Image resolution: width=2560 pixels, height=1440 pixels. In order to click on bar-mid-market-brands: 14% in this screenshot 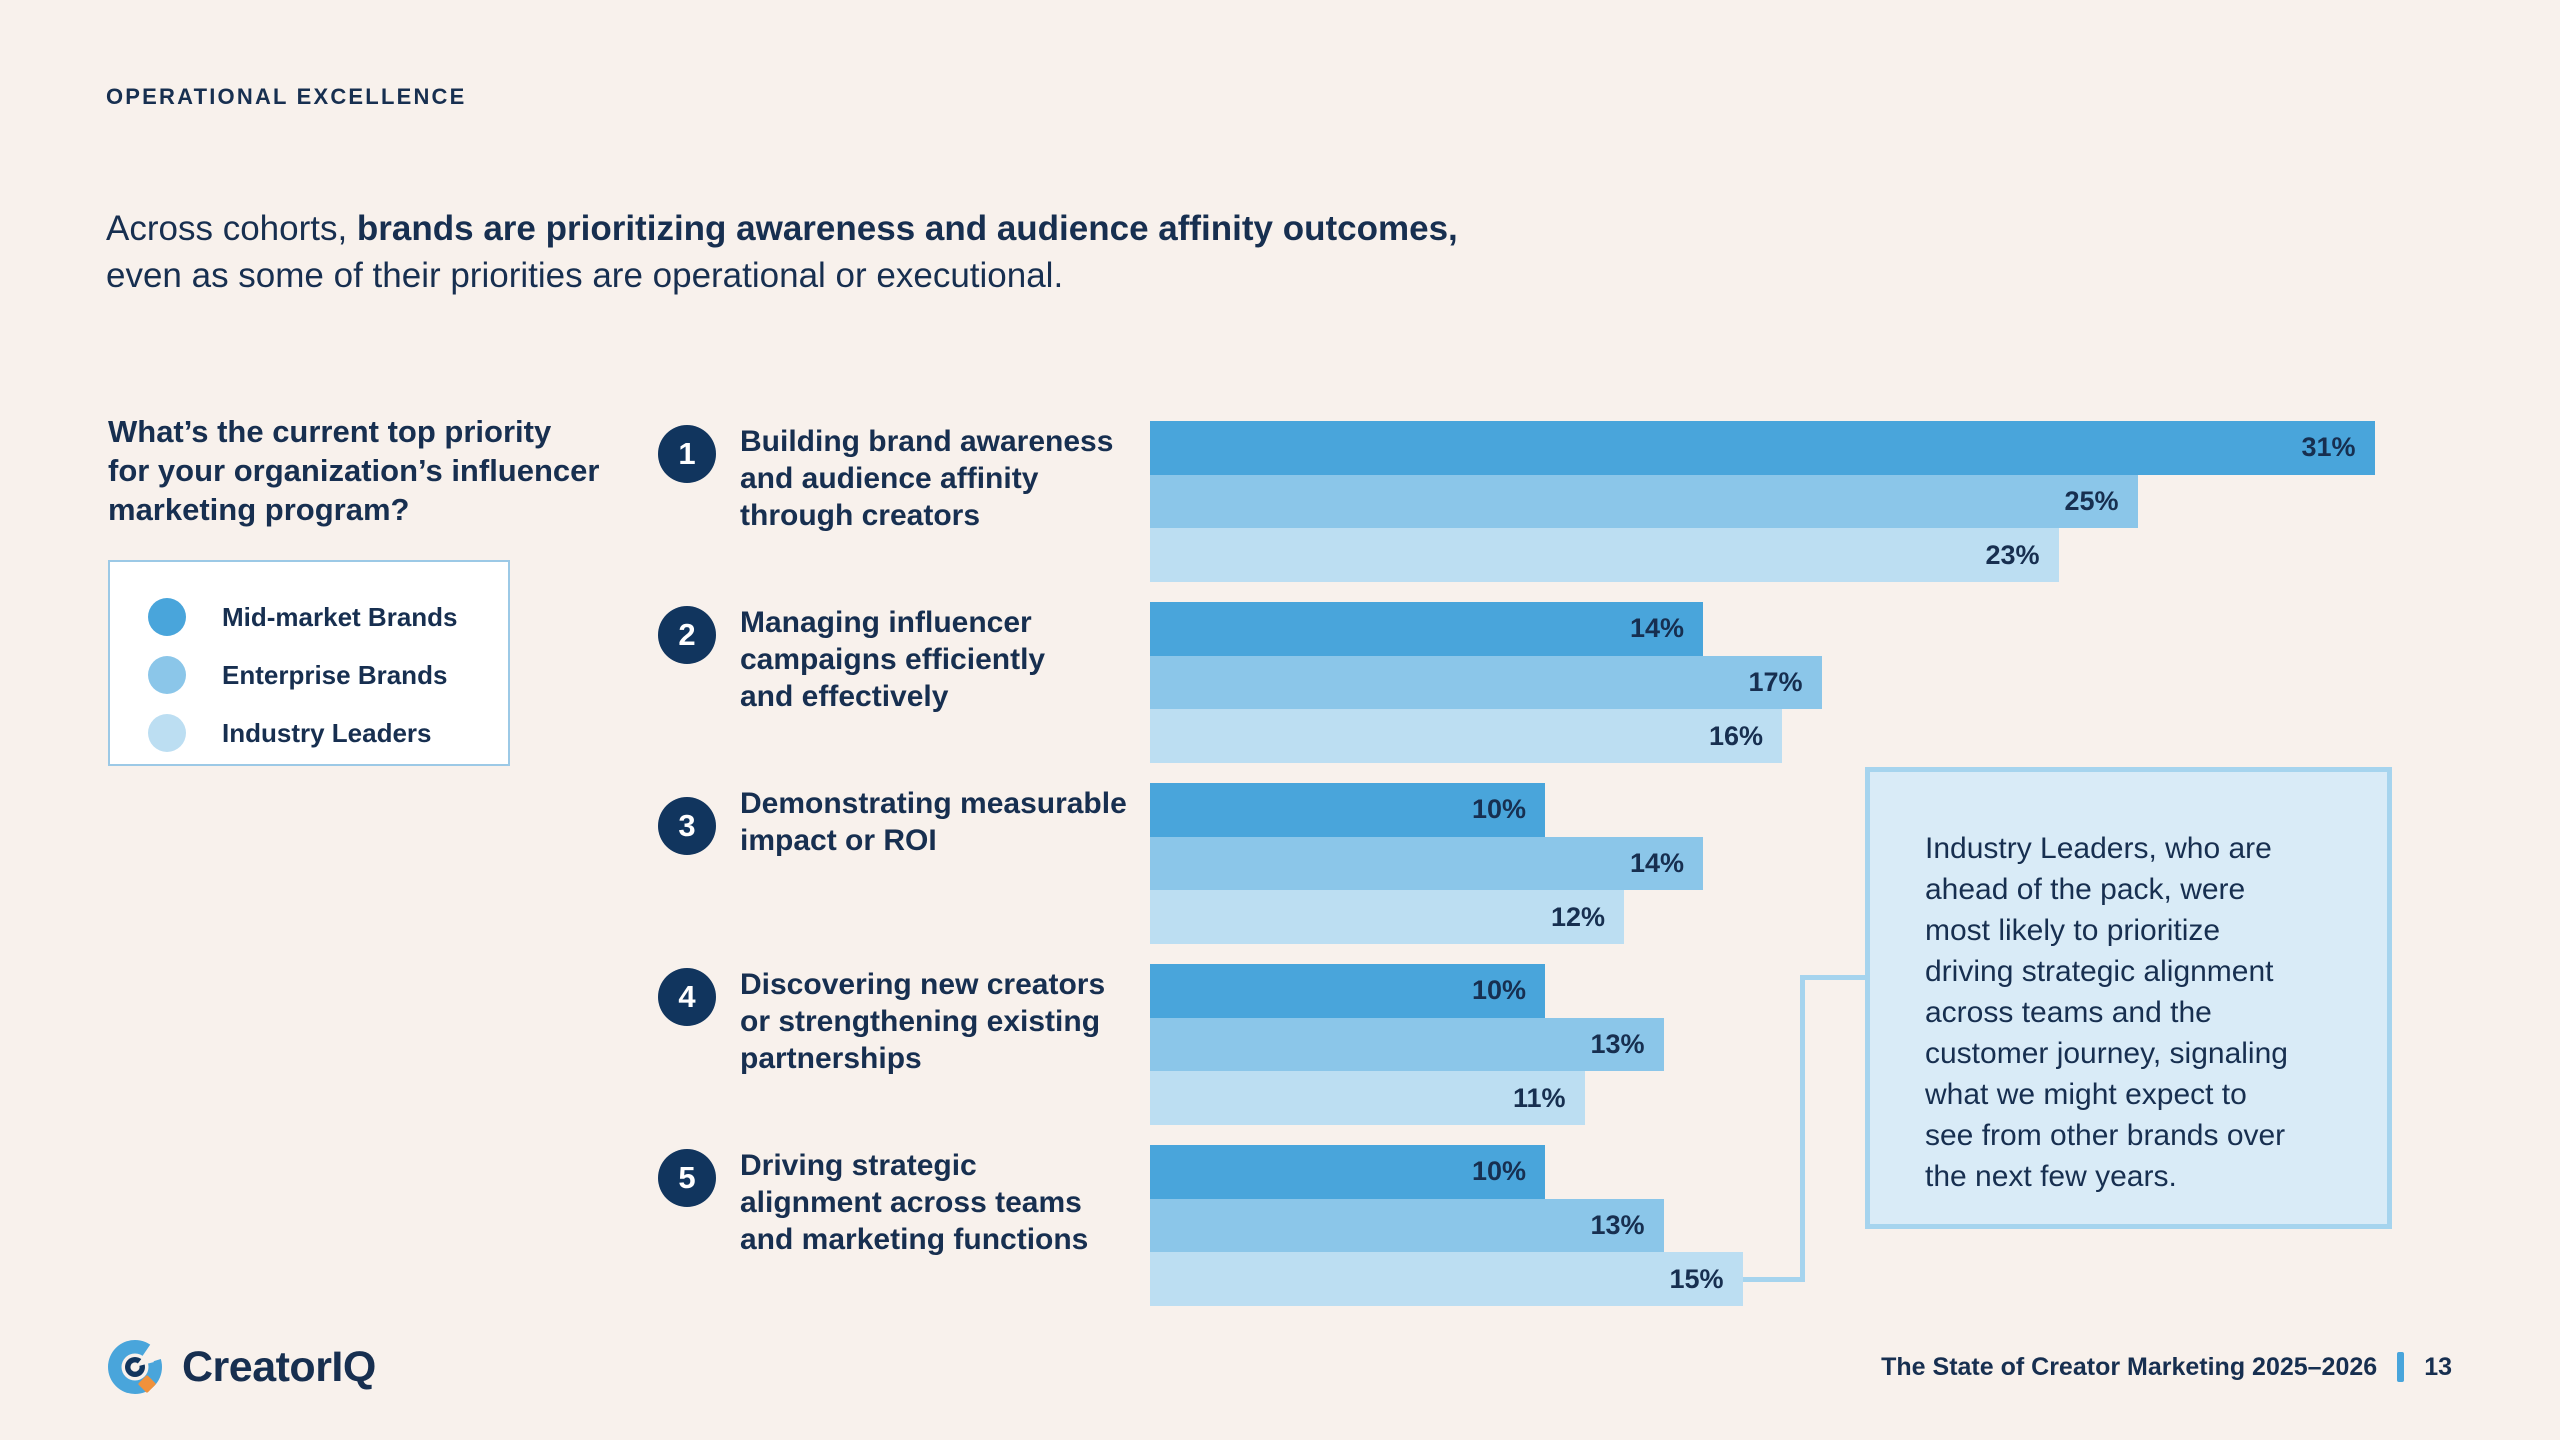, I will do `click(1426, 629)`.